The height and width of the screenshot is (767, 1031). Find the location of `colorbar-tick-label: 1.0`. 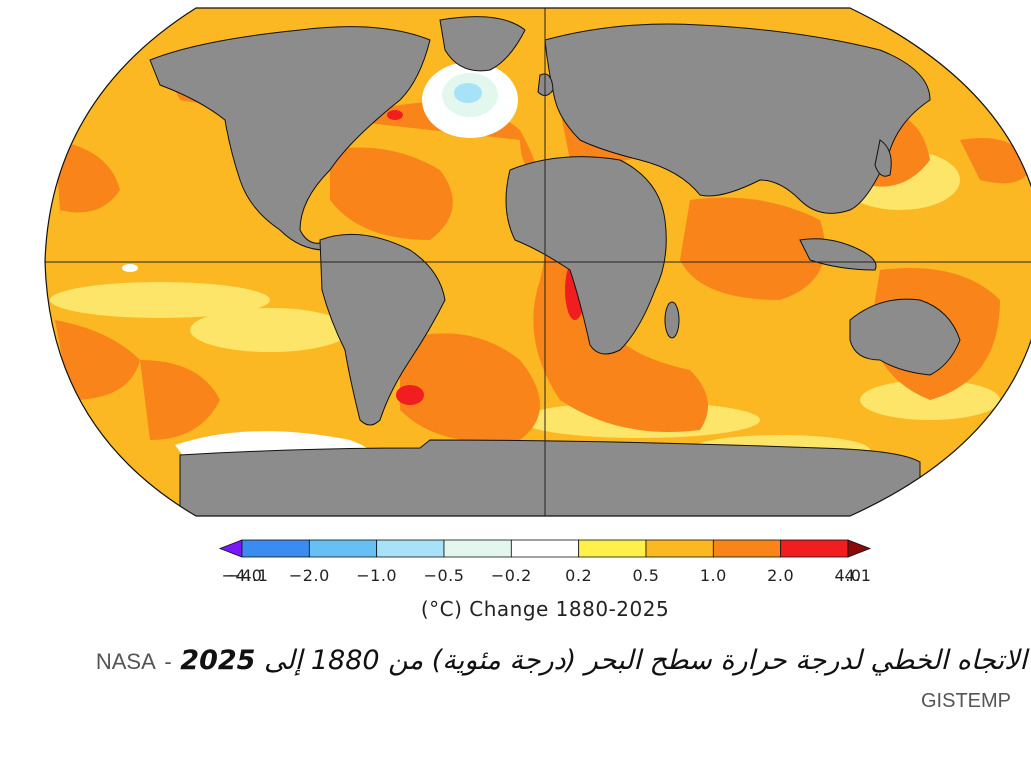

colorbar-tick-label: 1.0 is located at coordinates (713, 575).